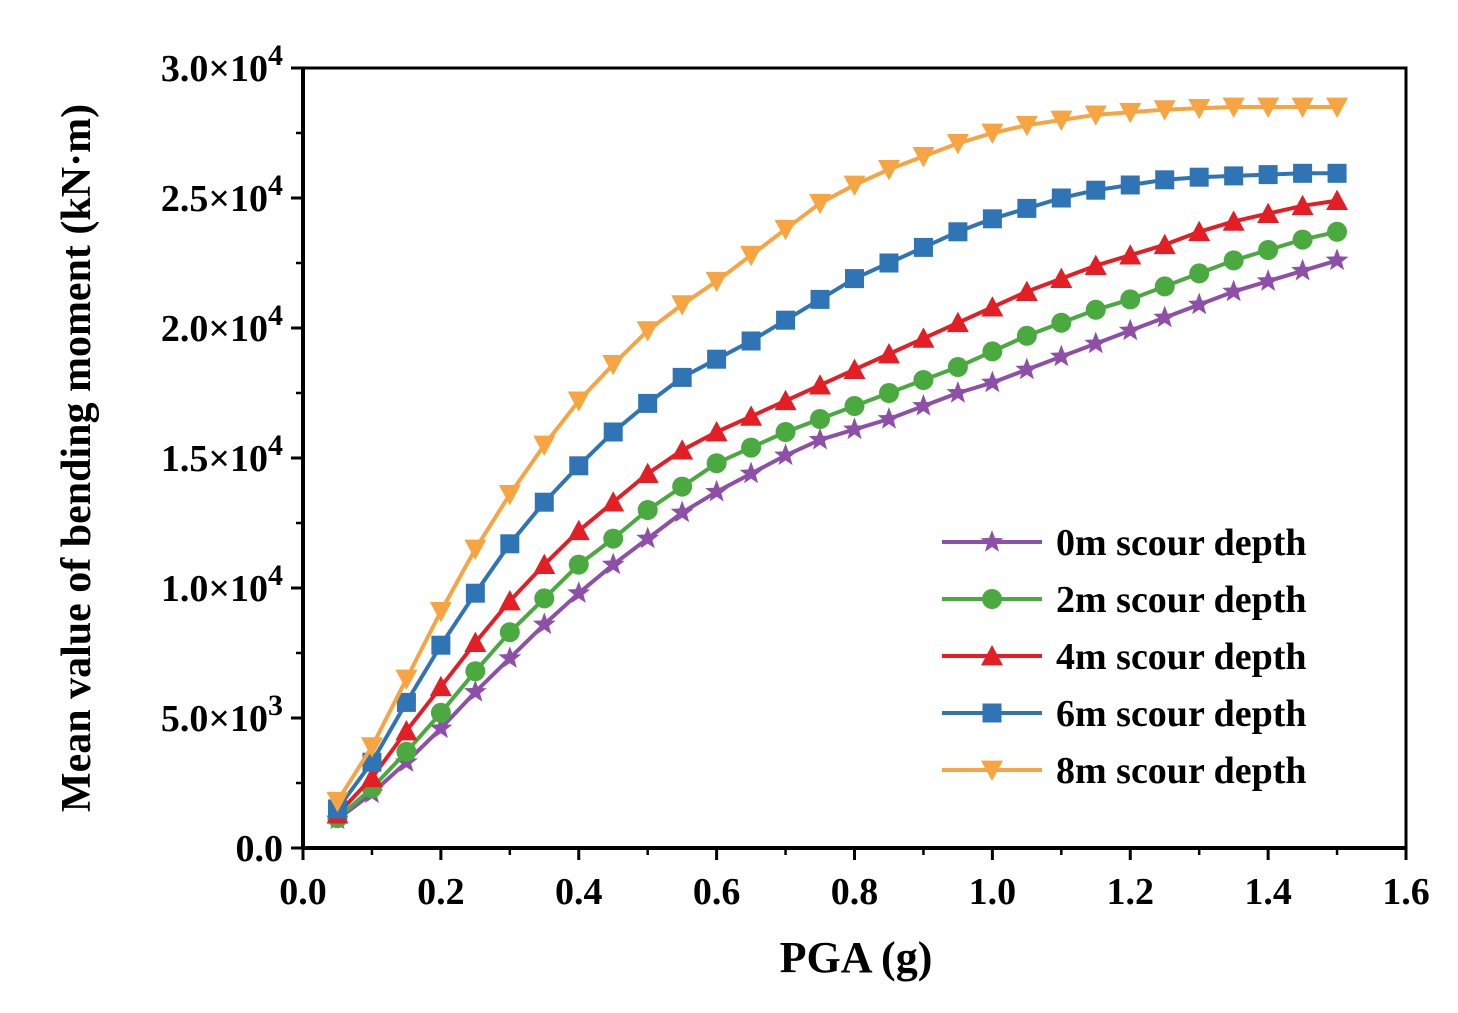  I want to click on legend-item: 4m scour depth, so click(1124, 657).